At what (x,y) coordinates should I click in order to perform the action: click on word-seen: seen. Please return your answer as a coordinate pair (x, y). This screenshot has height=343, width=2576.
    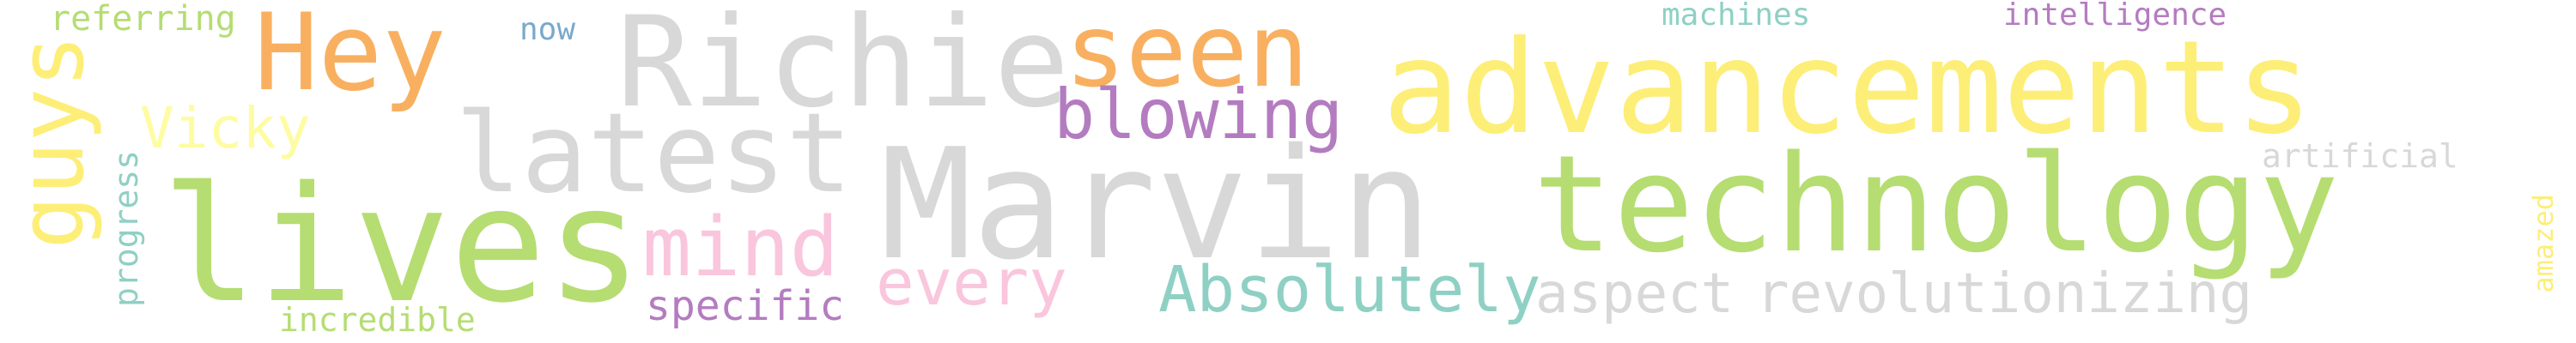
    Looking at the image, I should click on (1187, 55).